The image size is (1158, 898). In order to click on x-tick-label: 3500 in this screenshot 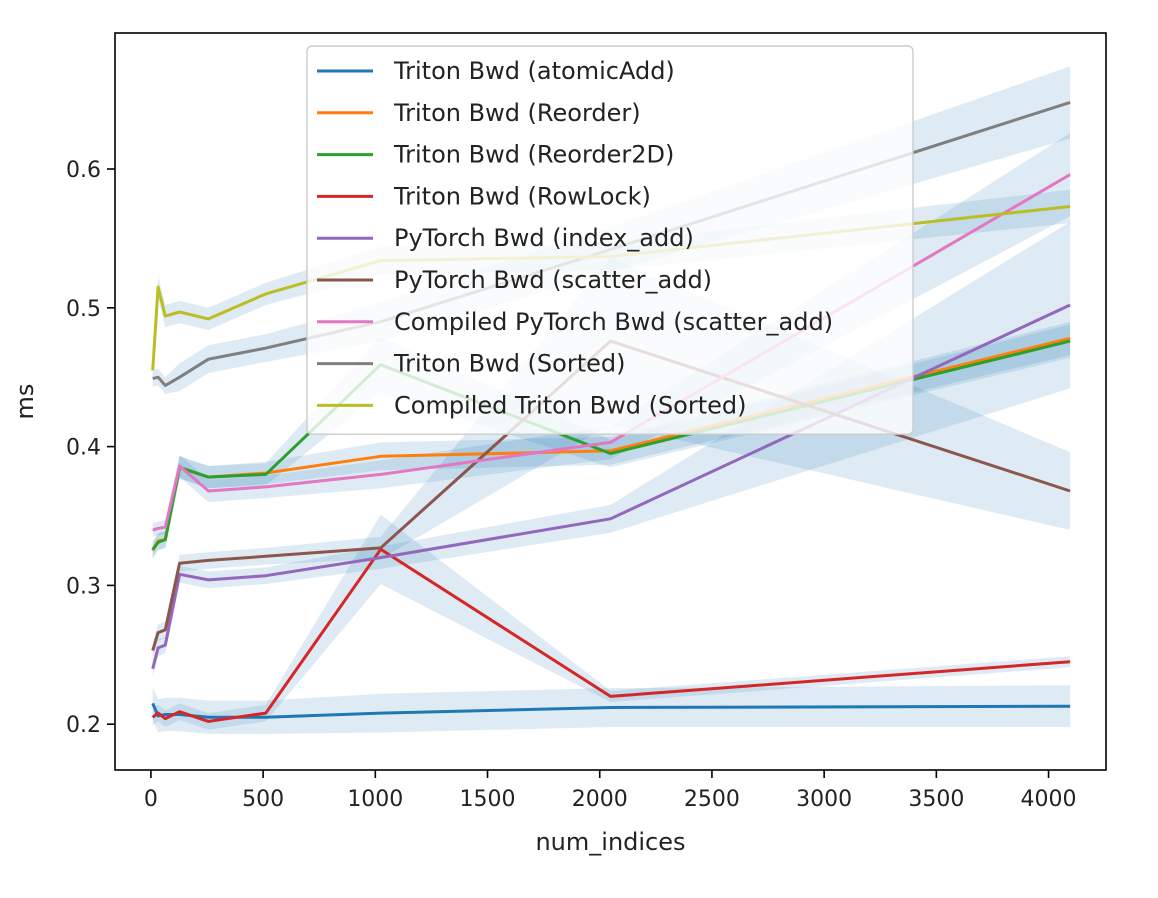, I will do `click(936, 799)`.